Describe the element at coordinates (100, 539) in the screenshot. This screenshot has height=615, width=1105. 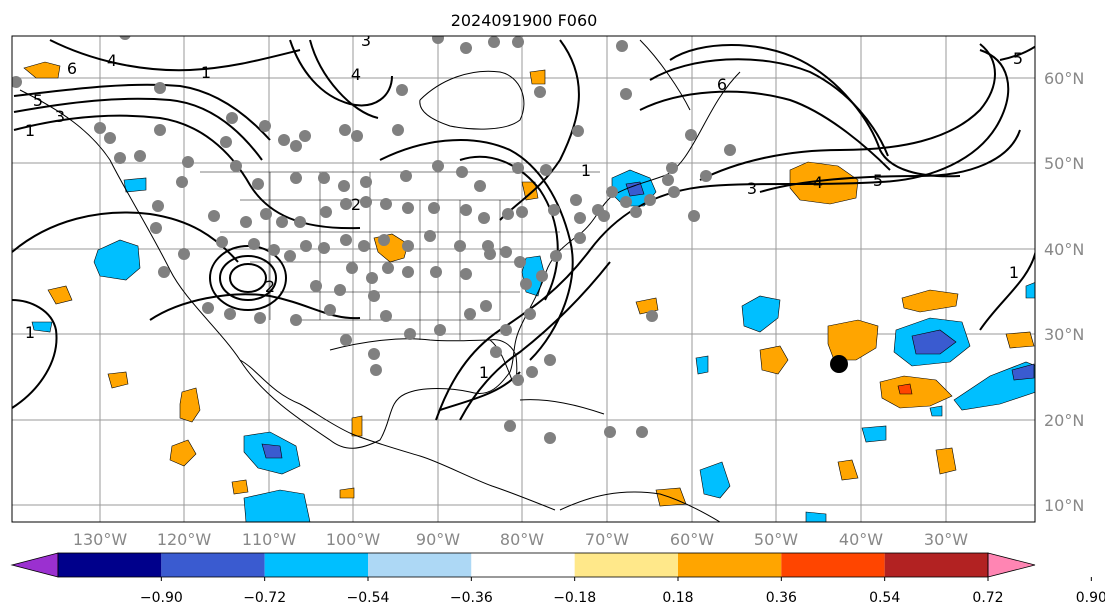
I see `longitude-label: 130°W` at that location.